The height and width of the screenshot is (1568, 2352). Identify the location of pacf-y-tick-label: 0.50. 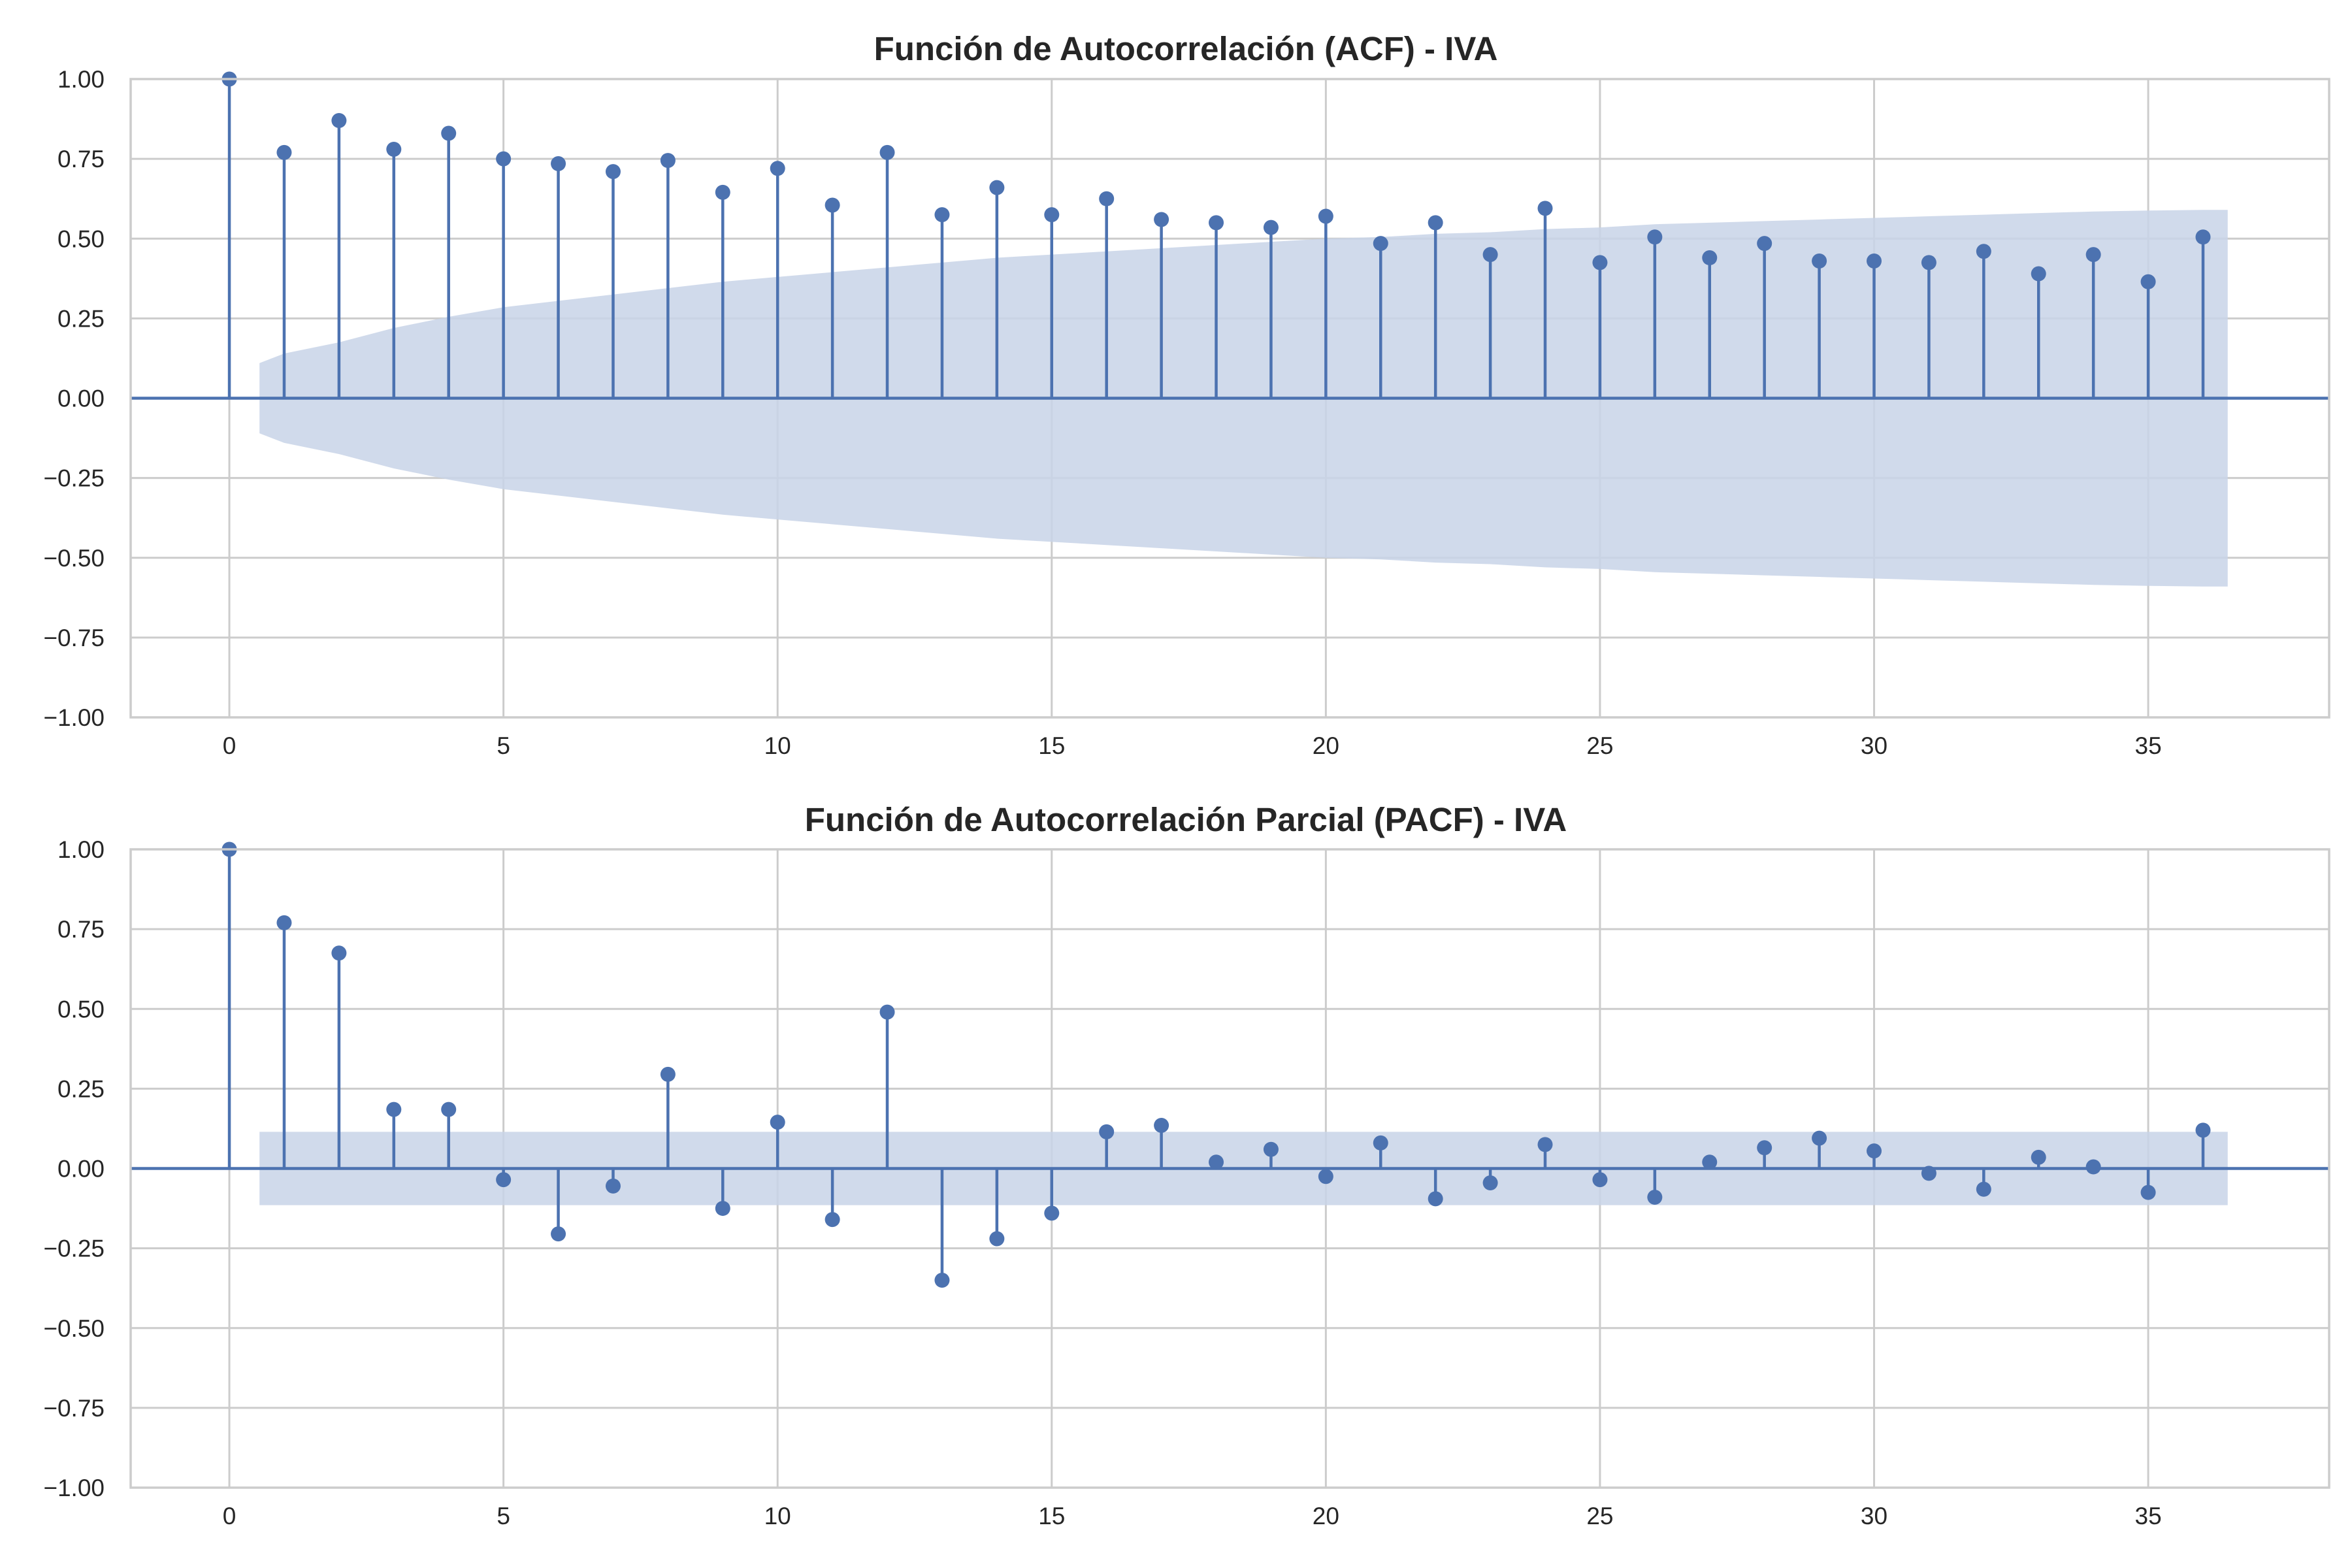
(81, 1009).